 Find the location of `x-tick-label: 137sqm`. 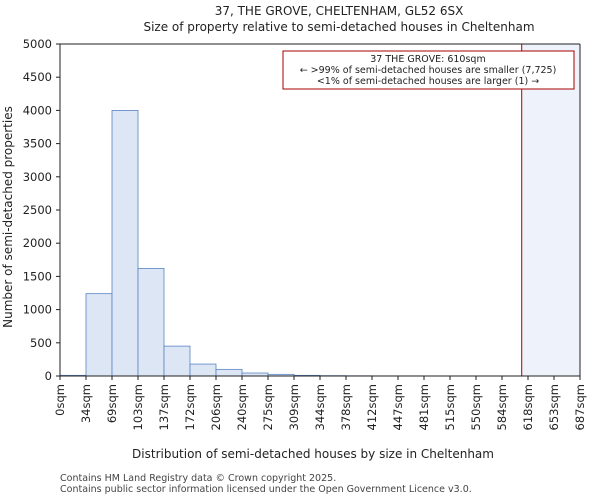

x-tick-label: 137sqm is located at coordinates (164, 407).